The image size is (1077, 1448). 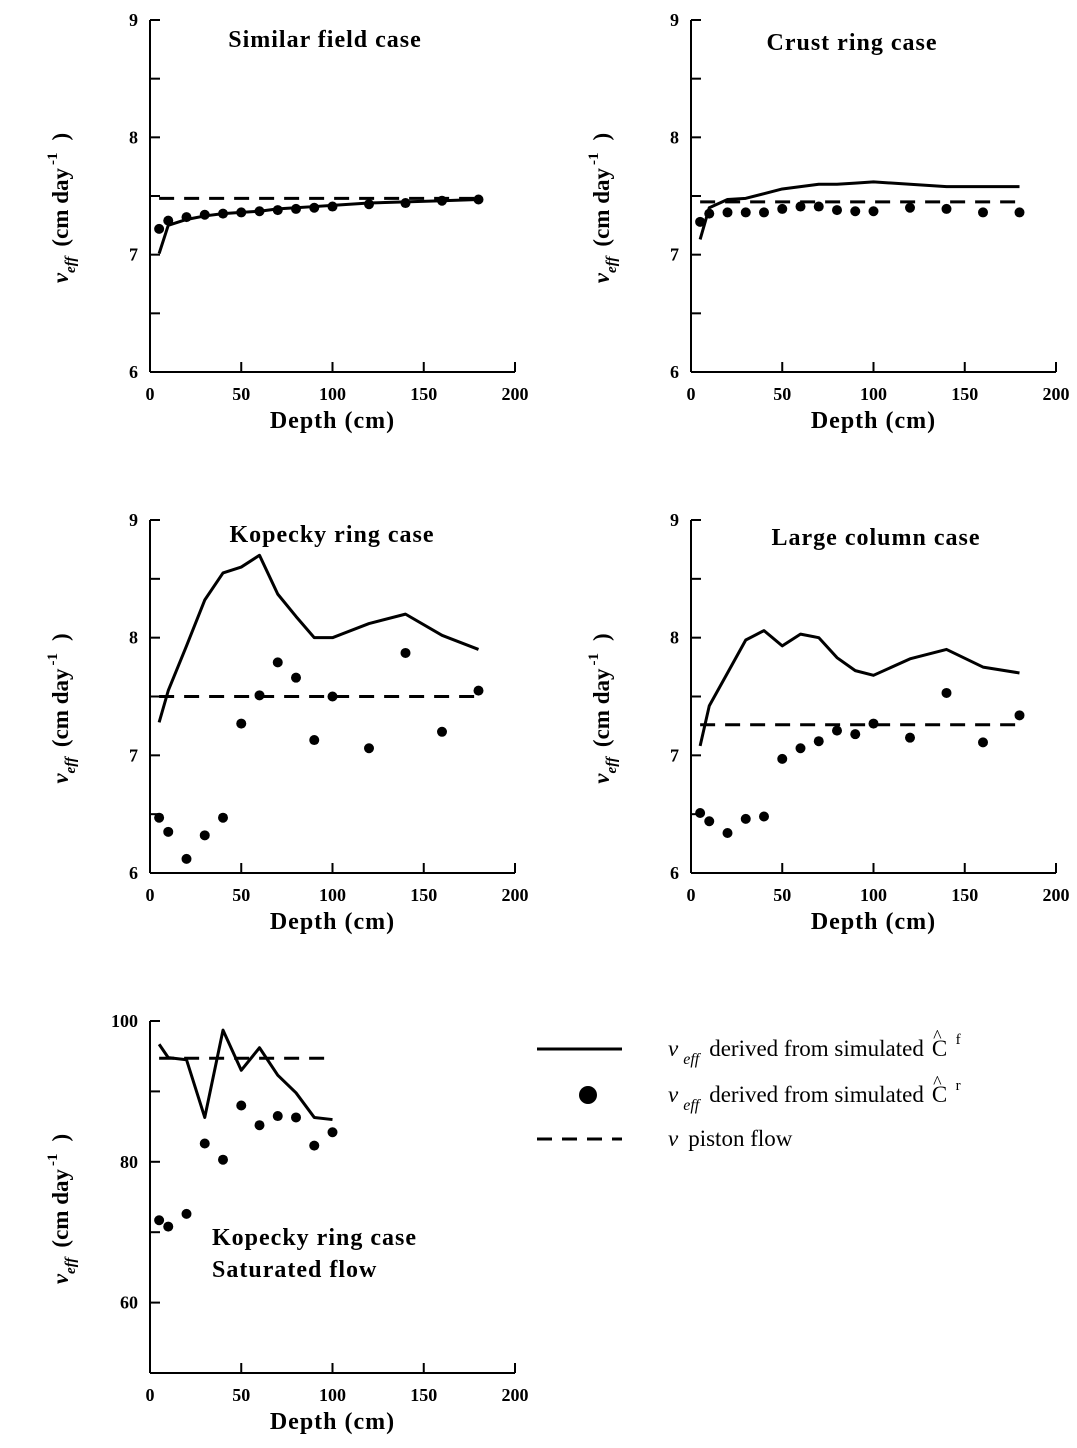 I want to click on y-tick-label: 8, so click(x=674, y=137).